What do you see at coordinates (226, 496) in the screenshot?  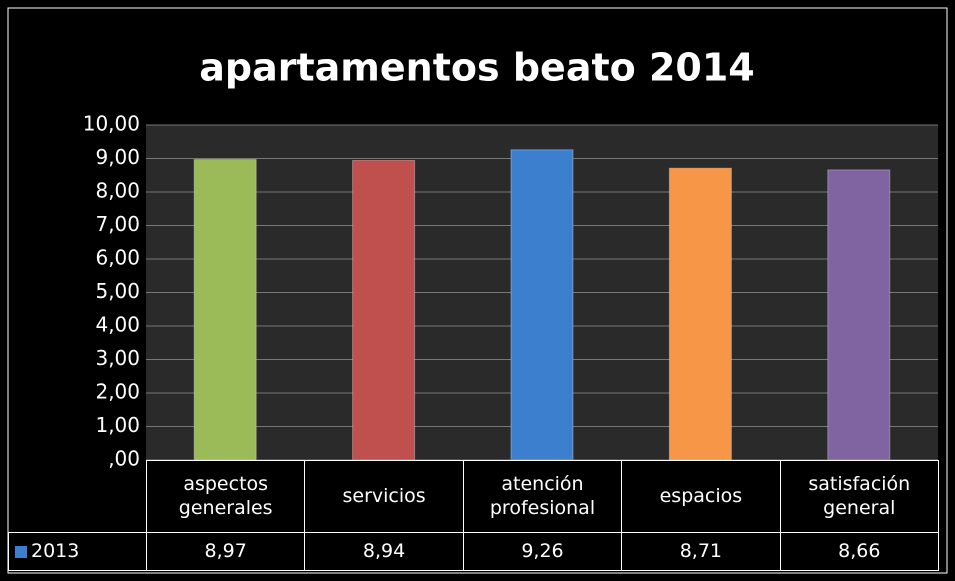 I see `category-cell: aspectos generales` at bounding box center [226, 496].